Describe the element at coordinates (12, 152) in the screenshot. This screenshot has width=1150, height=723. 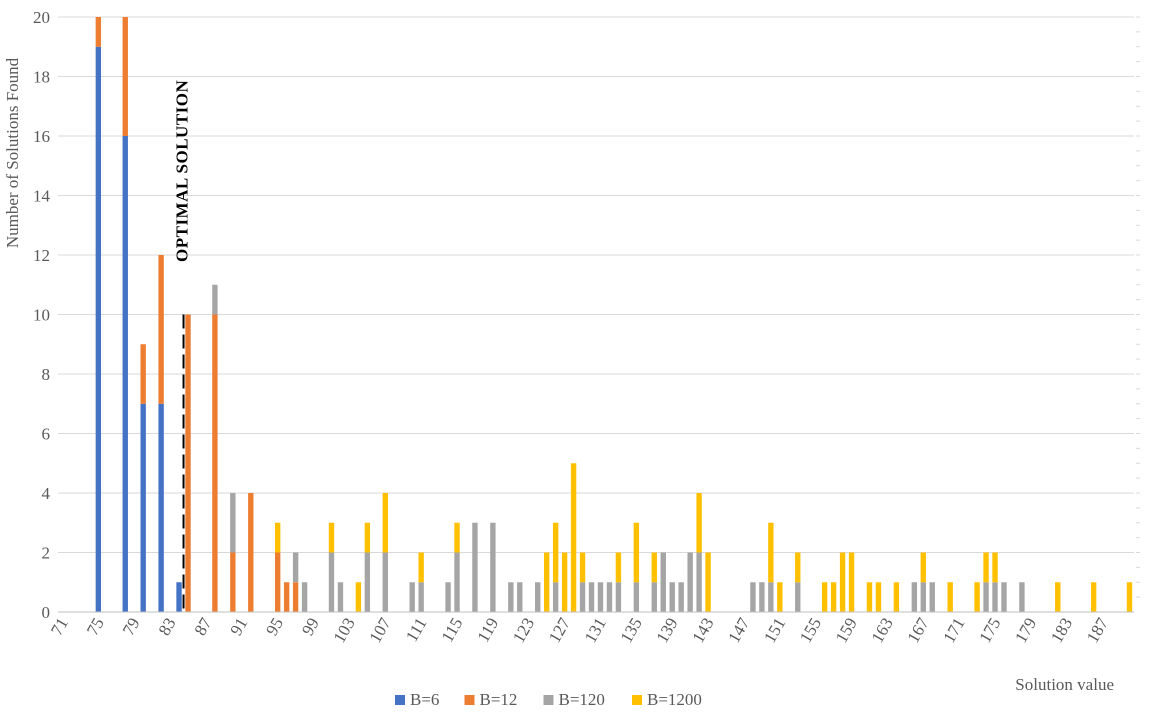
I see `y-axis-title: Number of Solutions Found` at that location.